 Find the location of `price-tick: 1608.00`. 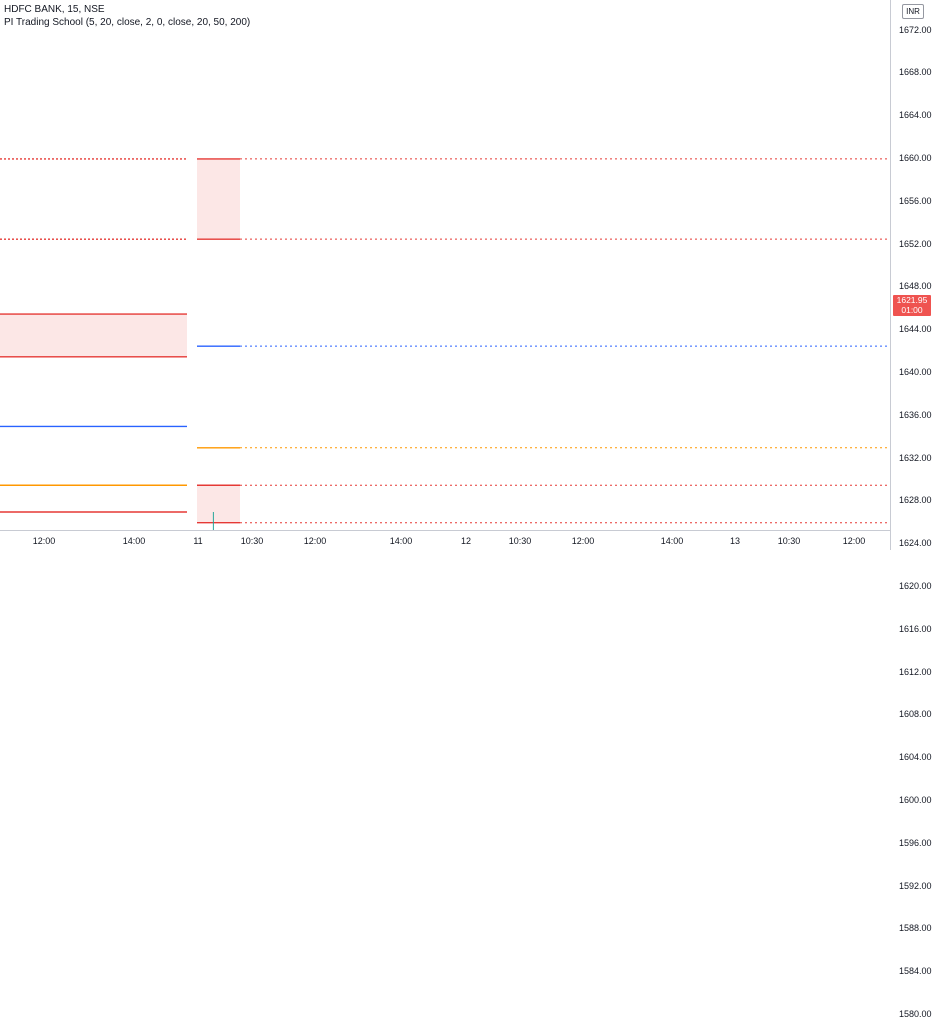

price-tick: 1608.00 is located at coordinates (915, 714).